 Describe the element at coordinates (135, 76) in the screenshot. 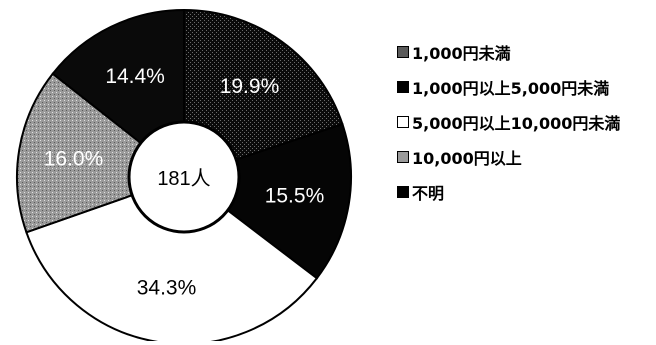

I see `slice-label-5: 14.4%` at that location.